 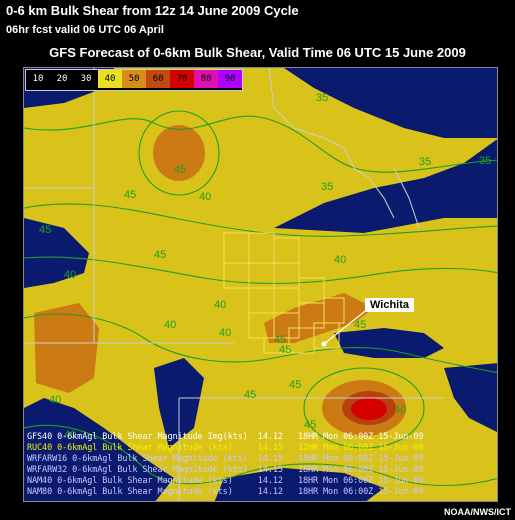 What do you see at coordinates (390, 305) in the screenshot?
I see `wichita-label: Wichita` at bounding box center [390, 305].